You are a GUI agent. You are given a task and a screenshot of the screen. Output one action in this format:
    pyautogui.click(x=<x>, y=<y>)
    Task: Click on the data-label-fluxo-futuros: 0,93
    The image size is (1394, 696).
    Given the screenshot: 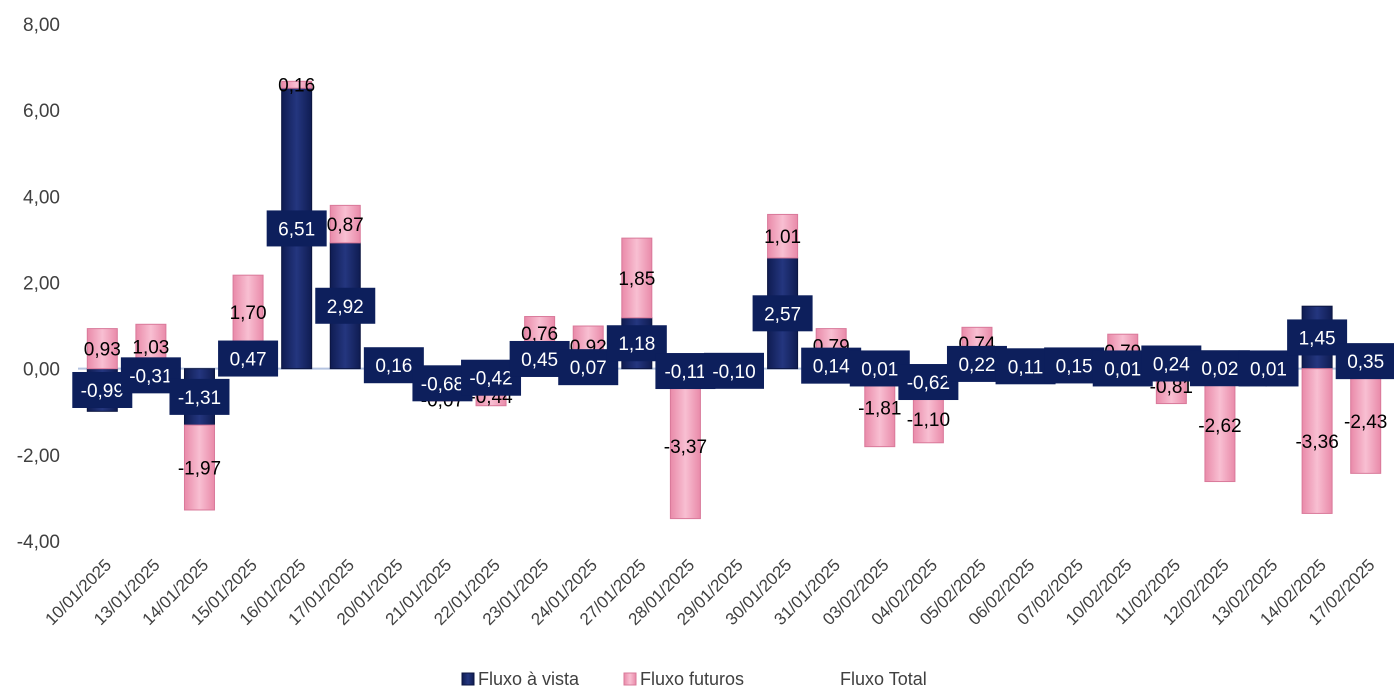 What is the action you would take?
    pyautogui.click(x=102, y=350)
    